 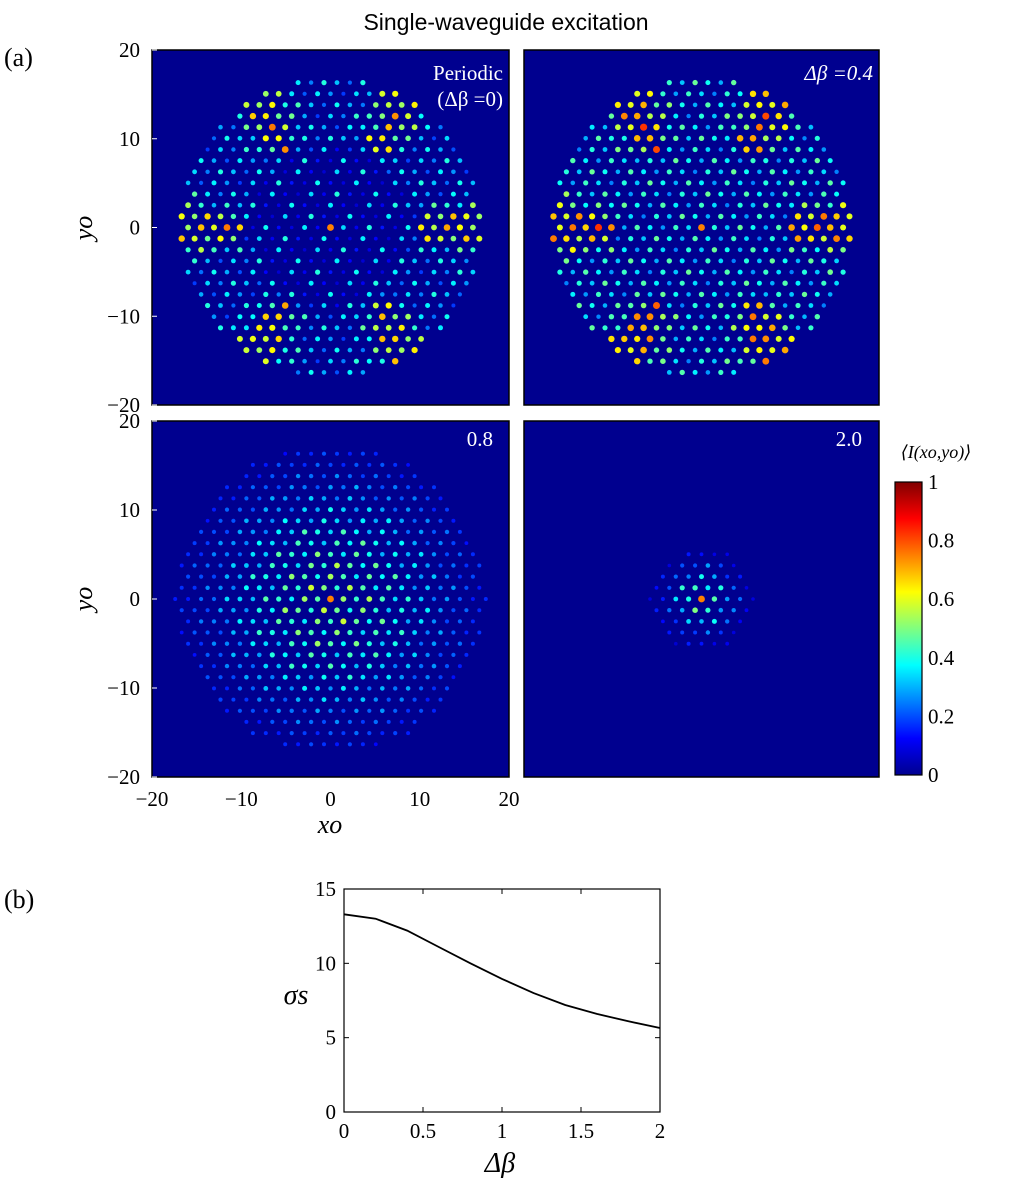 I want to click on y-tick-label: −10, so click(x=123, y=688).